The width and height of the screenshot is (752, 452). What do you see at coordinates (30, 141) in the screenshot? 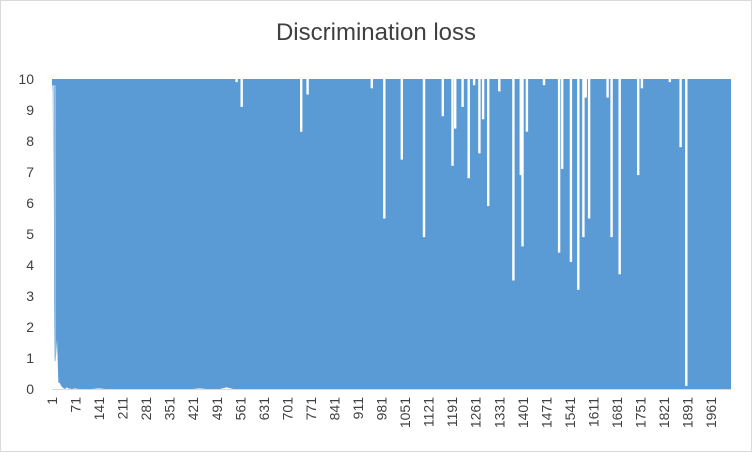
I see `y-tick-label-8: 8` at bounding box center [30, 141].